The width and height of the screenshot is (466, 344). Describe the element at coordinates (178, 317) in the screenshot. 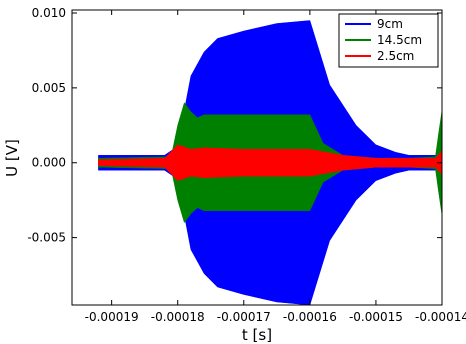

I see `x-tick-label: -0.00018` at that location.